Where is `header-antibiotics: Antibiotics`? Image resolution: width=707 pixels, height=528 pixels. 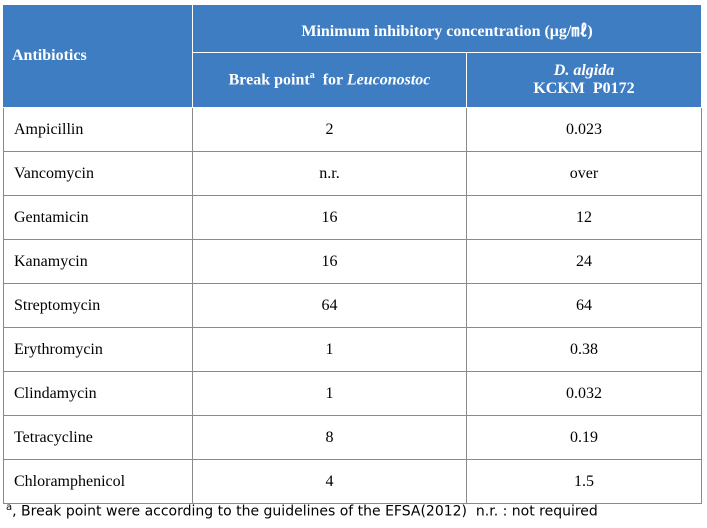
header-antibiotics: Antibiotics is located at coordinates (98, 56).